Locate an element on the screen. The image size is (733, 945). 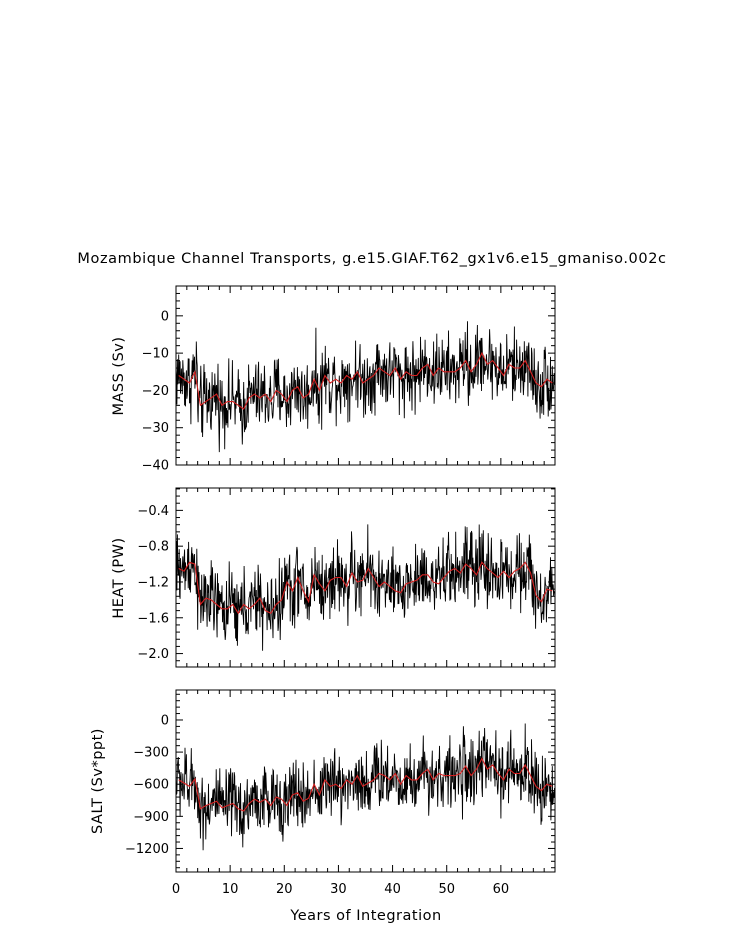
y-tick-label: −20 is located at coordinates (155, 391).